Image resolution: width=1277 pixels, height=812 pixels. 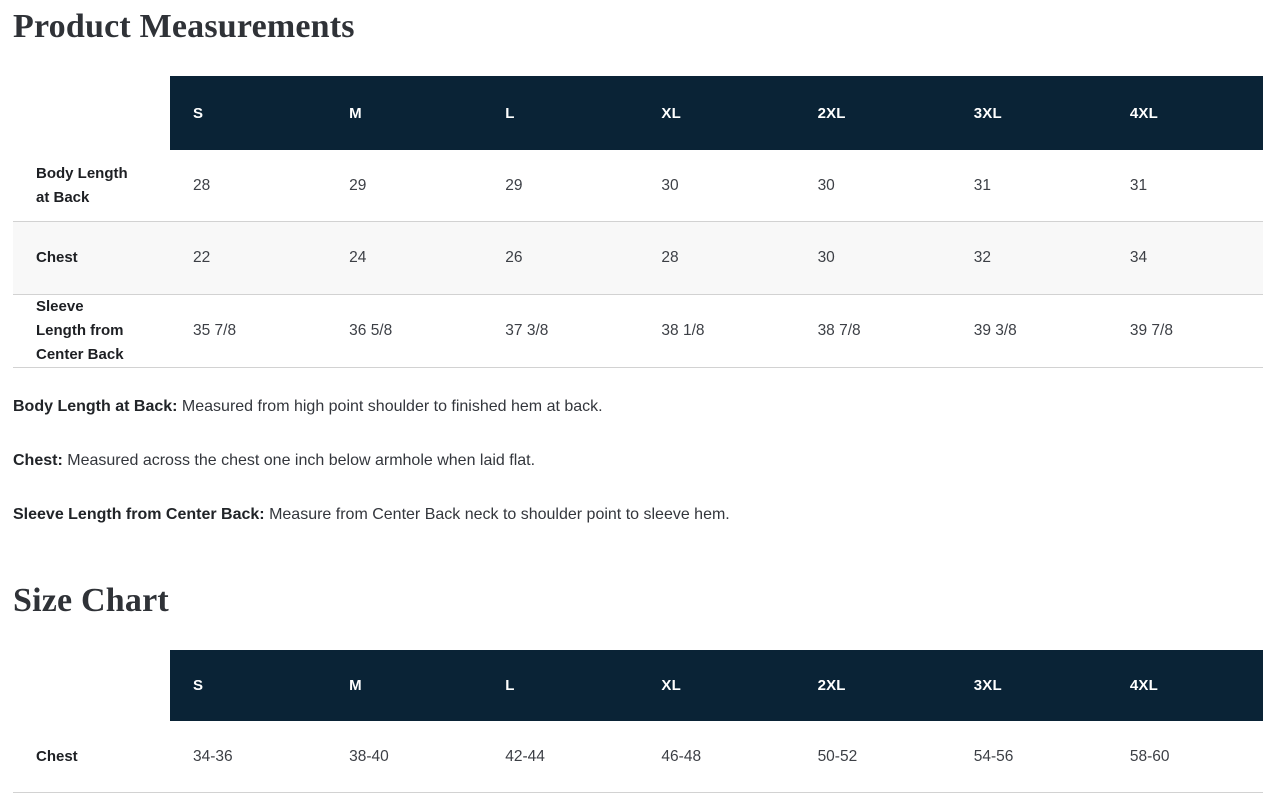 I want to click on cell-value: 37 3/8, so click(x=527, y=330).